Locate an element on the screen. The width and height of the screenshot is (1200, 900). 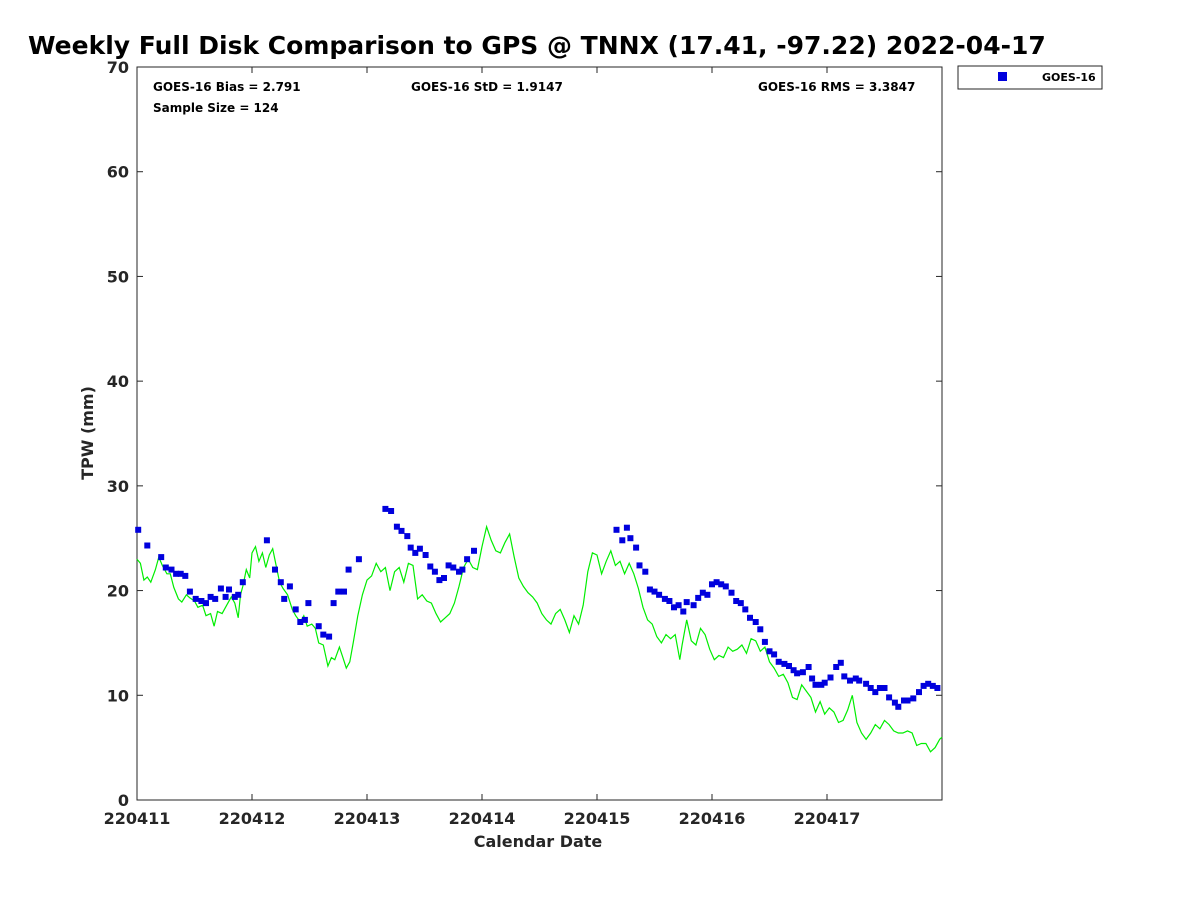
x-tick-label: 220415 is located at coordinates (597, 818).